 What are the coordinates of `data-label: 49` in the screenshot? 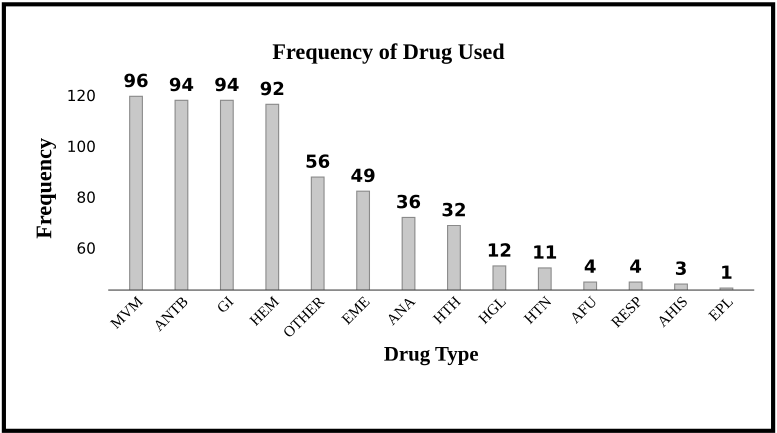 It's located at (363, 175).